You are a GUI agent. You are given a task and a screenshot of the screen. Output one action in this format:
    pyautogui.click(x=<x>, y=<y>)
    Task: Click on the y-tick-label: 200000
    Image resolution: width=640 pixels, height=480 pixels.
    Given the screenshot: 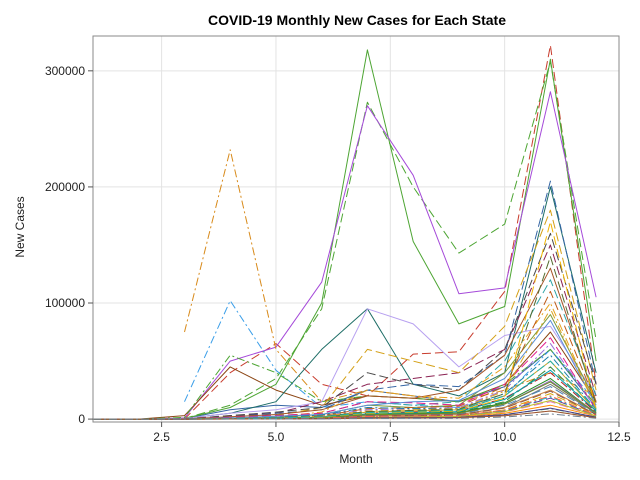 What is the action you would take?
    pyautogui.click(x=65, y=187)
    